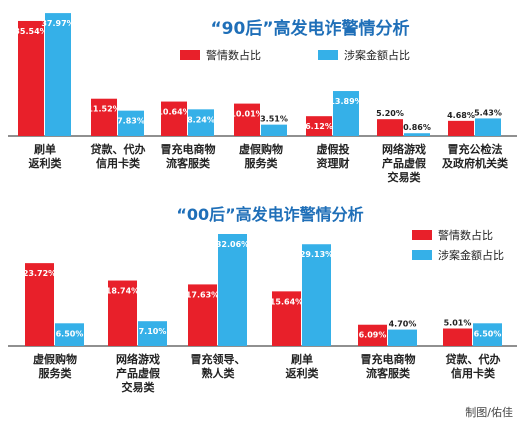 This screenshot has width=525, height=426. I want to click on bar-value-label: 11.52%, so click(103, 109).